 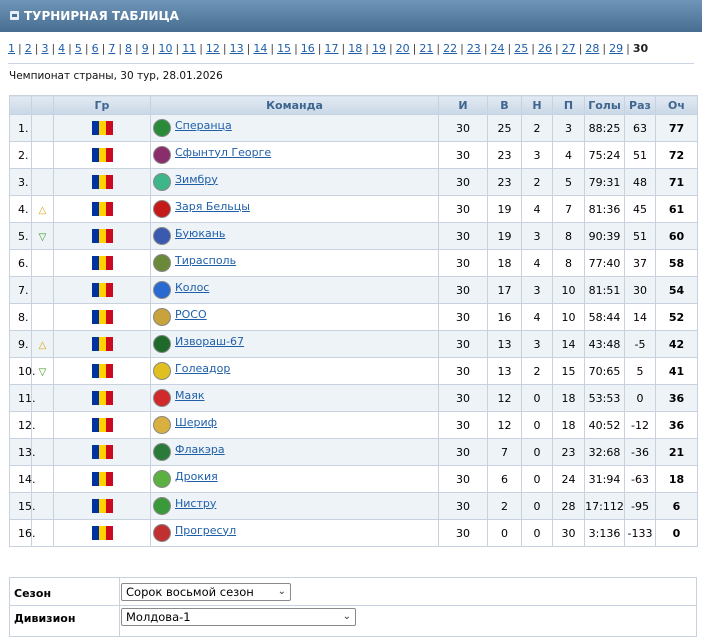 I want to click on team-link: Нистру, so click(x=196, y=503).